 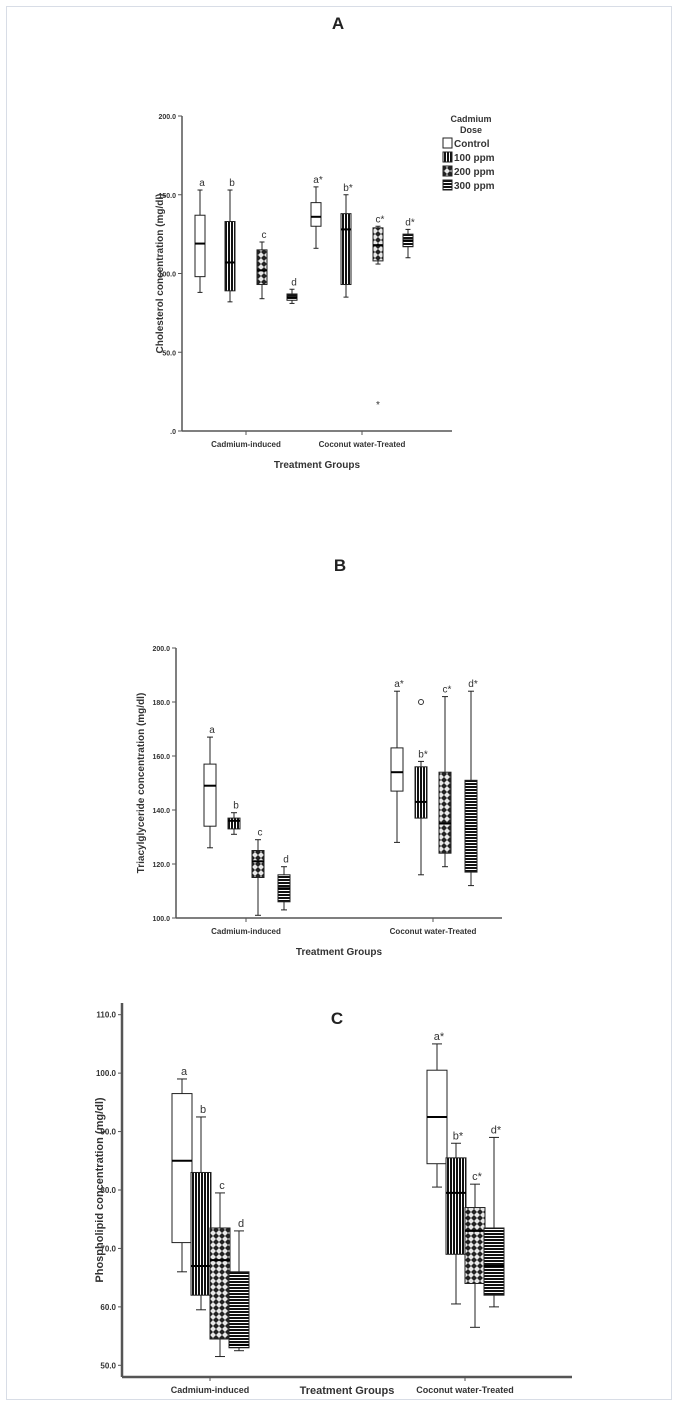 I want to click on y-tick-label: 150.0, so click(x=167, y=196).